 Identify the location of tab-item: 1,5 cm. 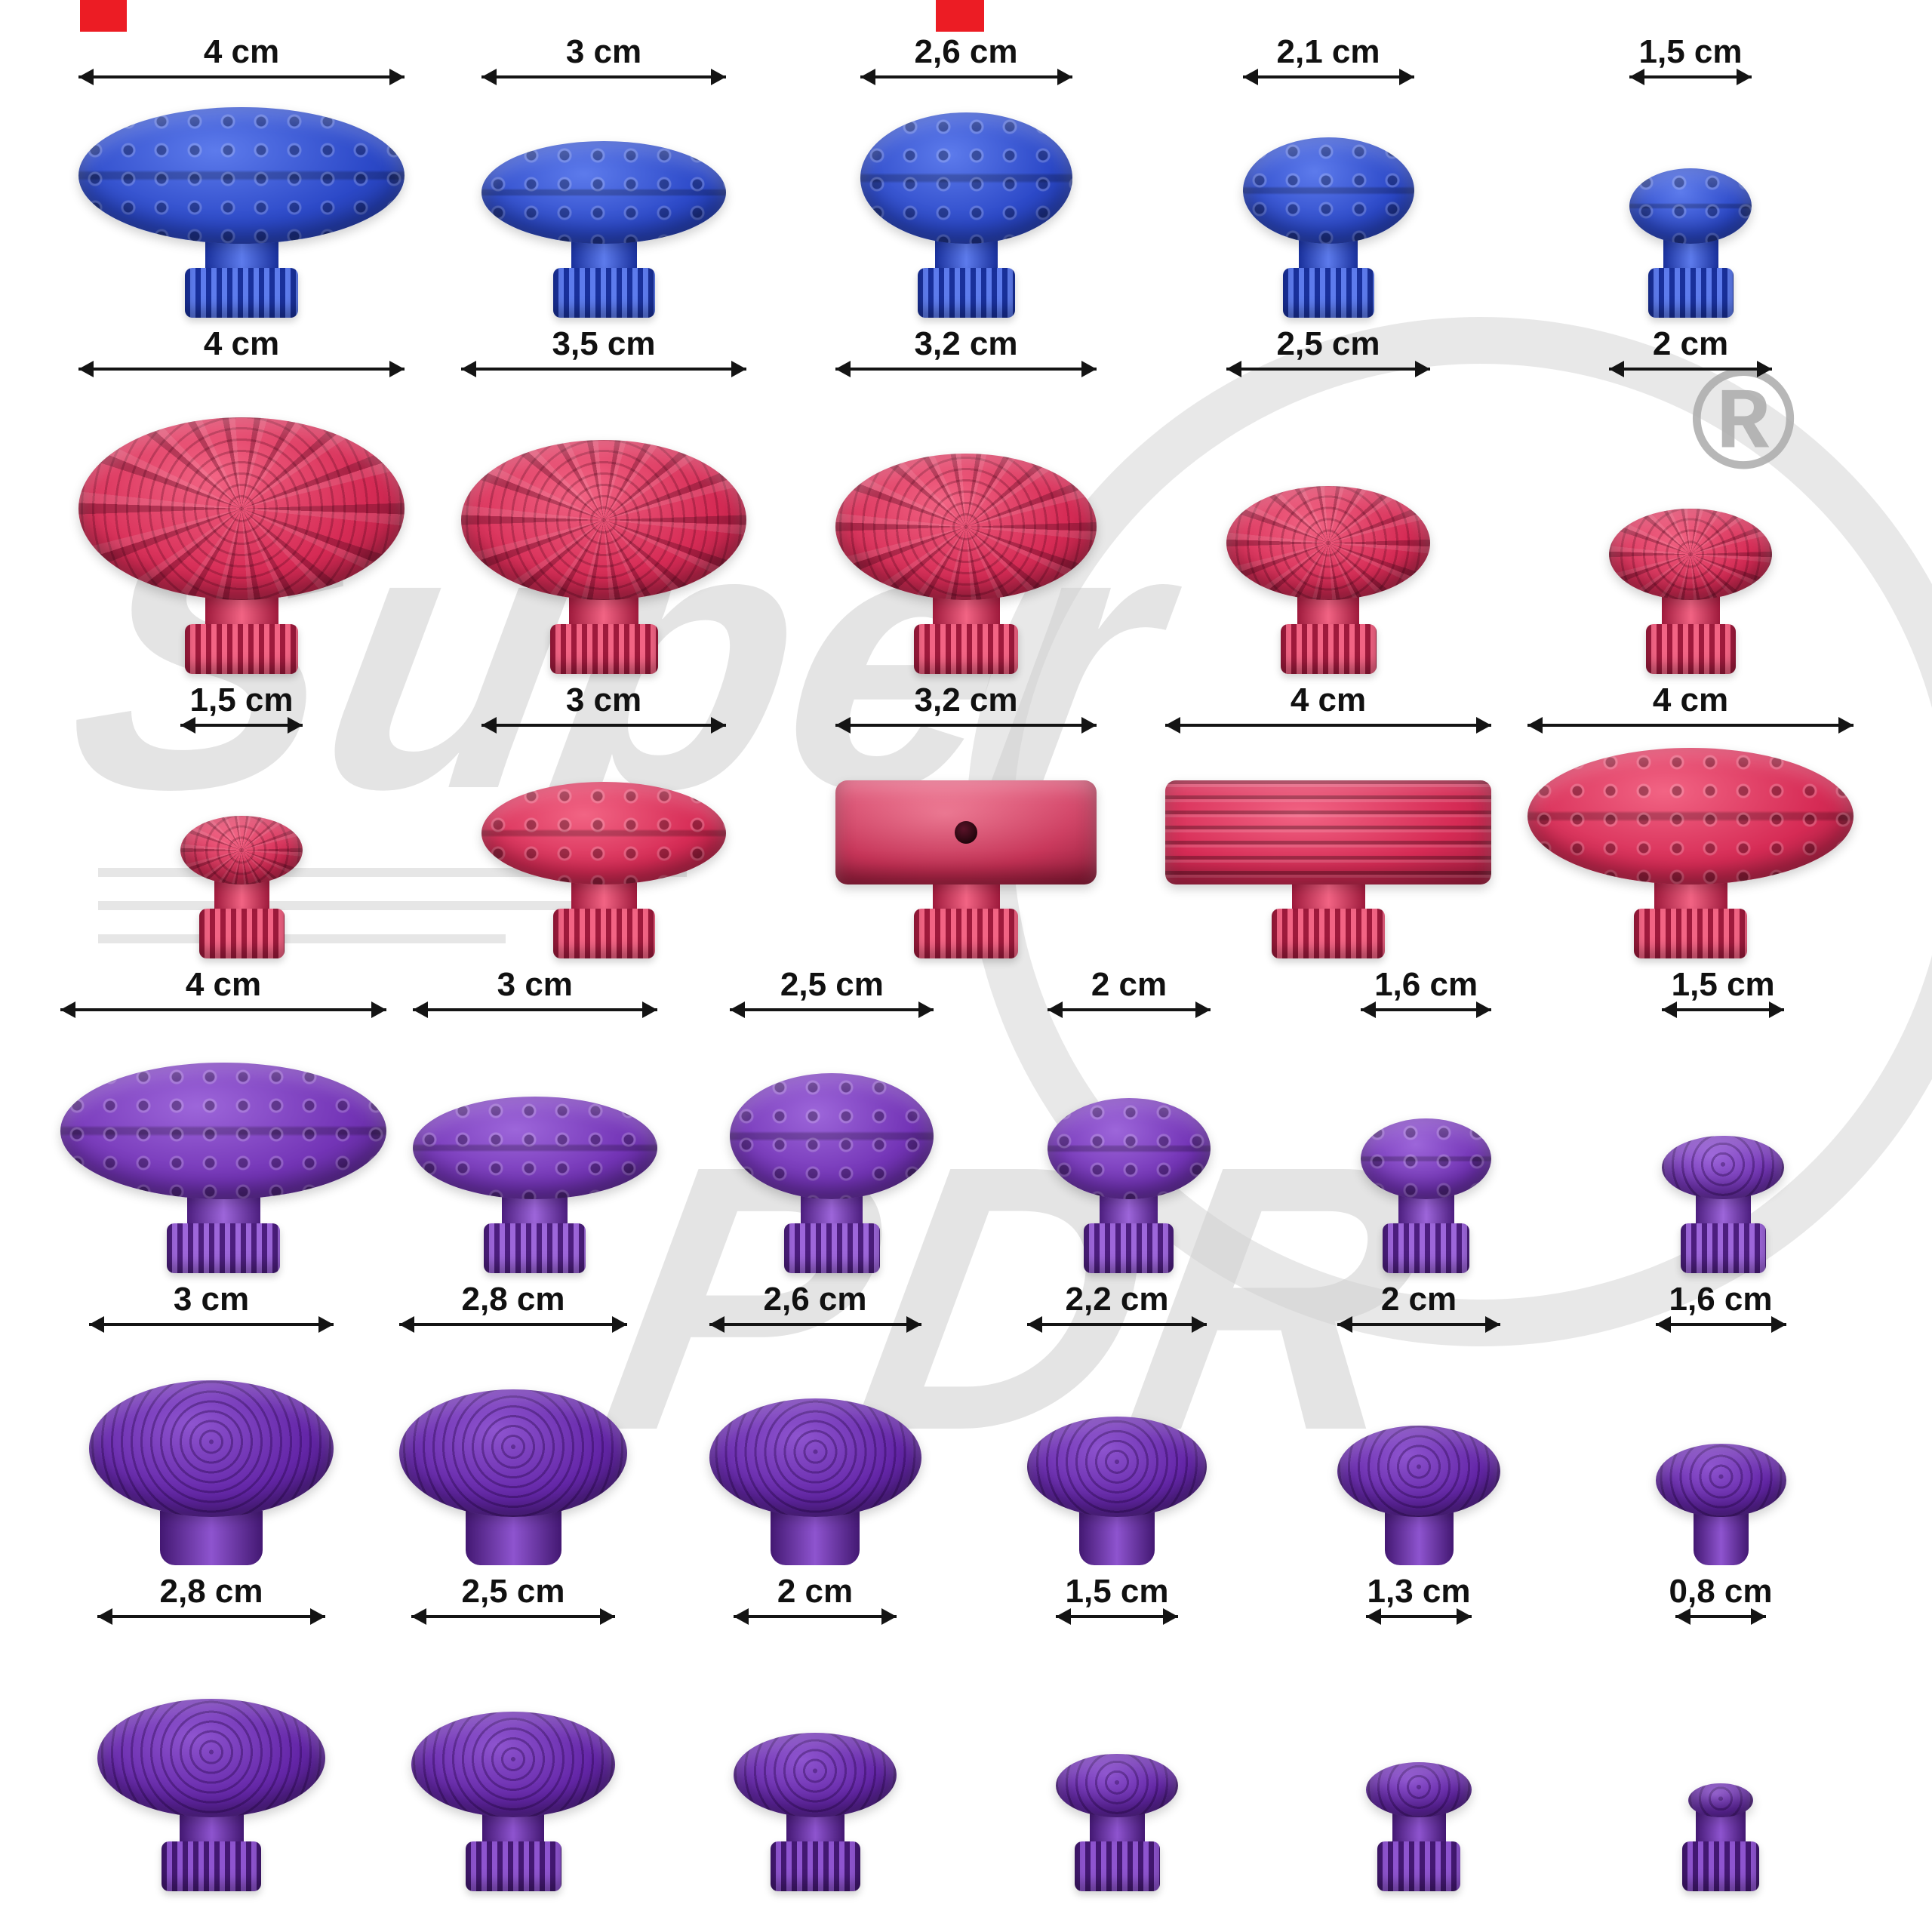
(1117, 1732).